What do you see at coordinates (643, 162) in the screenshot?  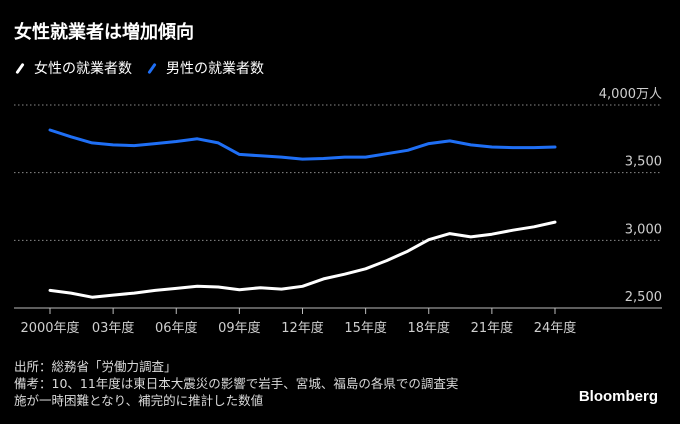 I see `y-tick-label: 3,500` at bounding box center [643, 162].